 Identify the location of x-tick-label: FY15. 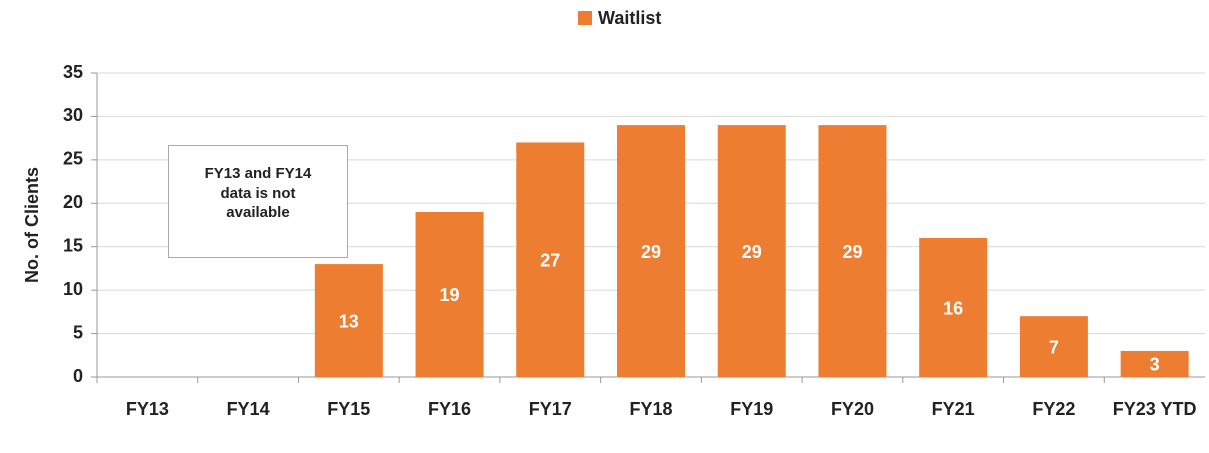
(348, 409).